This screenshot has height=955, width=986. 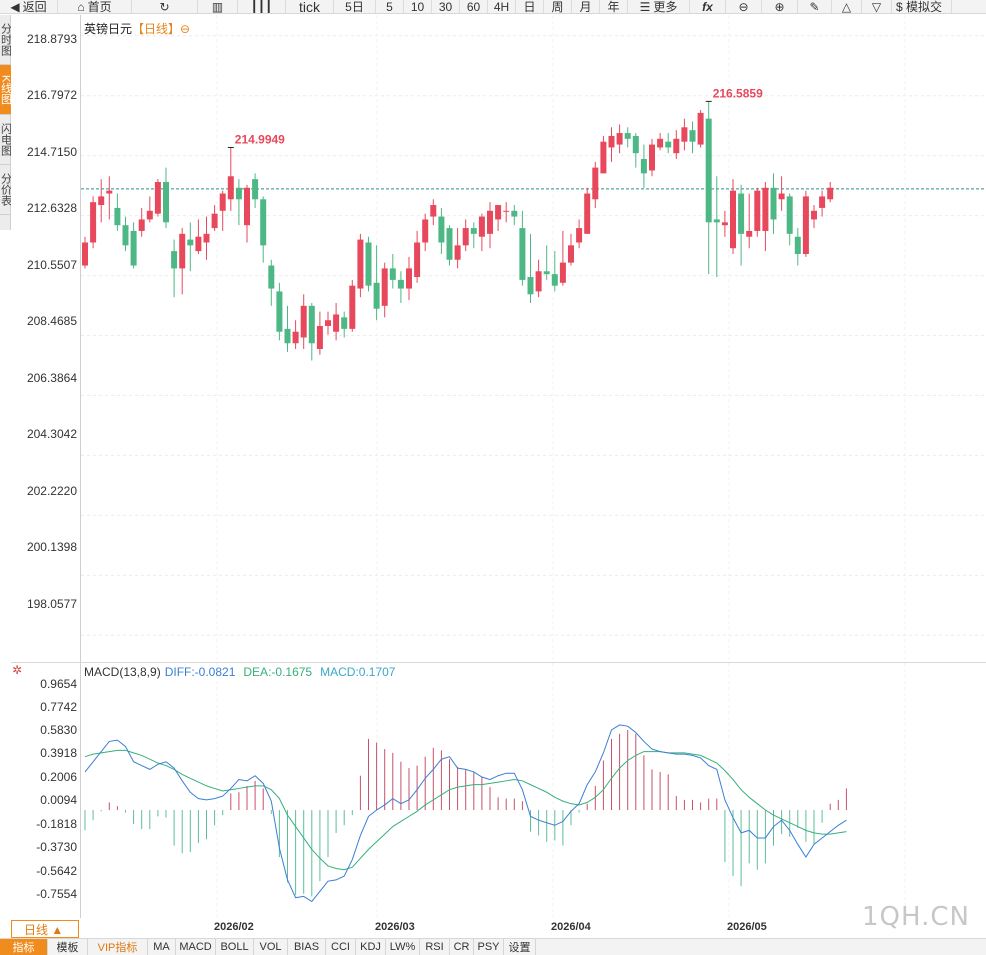 What do you see at coordinates (51, 95) in the screenshot?
I see `y-tick: 216.7972` at bounding box center [51, 95].